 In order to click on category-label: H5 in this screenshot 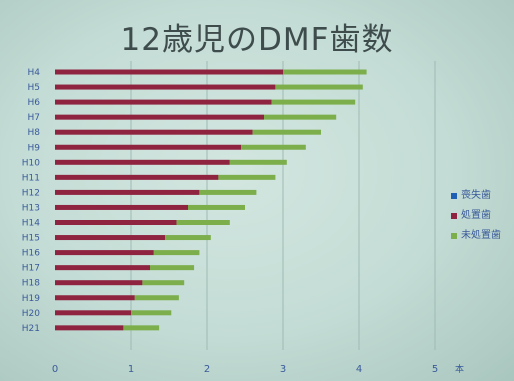, I will do `click(34, 88)`.